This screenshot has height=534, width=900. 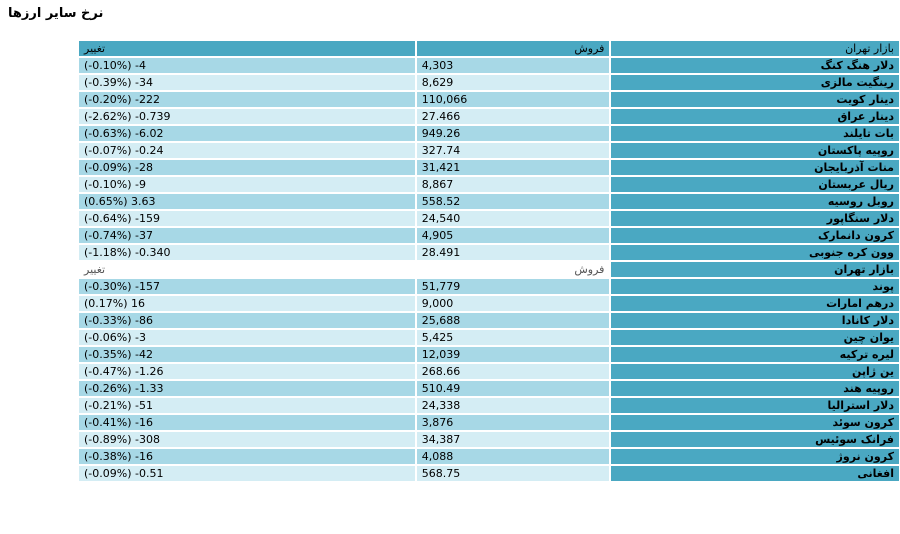 What do you see at coordinates (441, 201) in the screenshot?
I see `sell-price: 558.52` at bounding box center [441, 201].